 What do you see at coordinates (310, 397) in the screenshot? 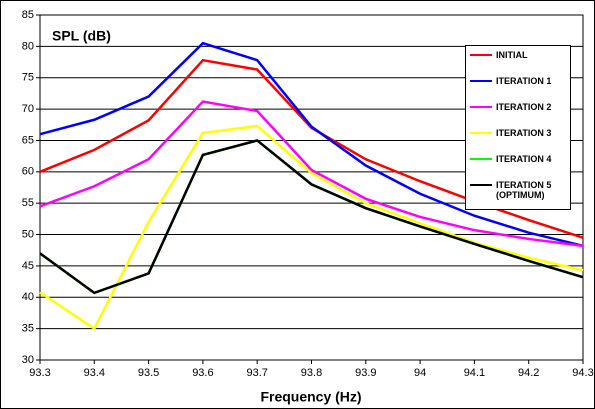
I see `x-axis-label: Frequency (Hz)` at bounding box center [310, 397].